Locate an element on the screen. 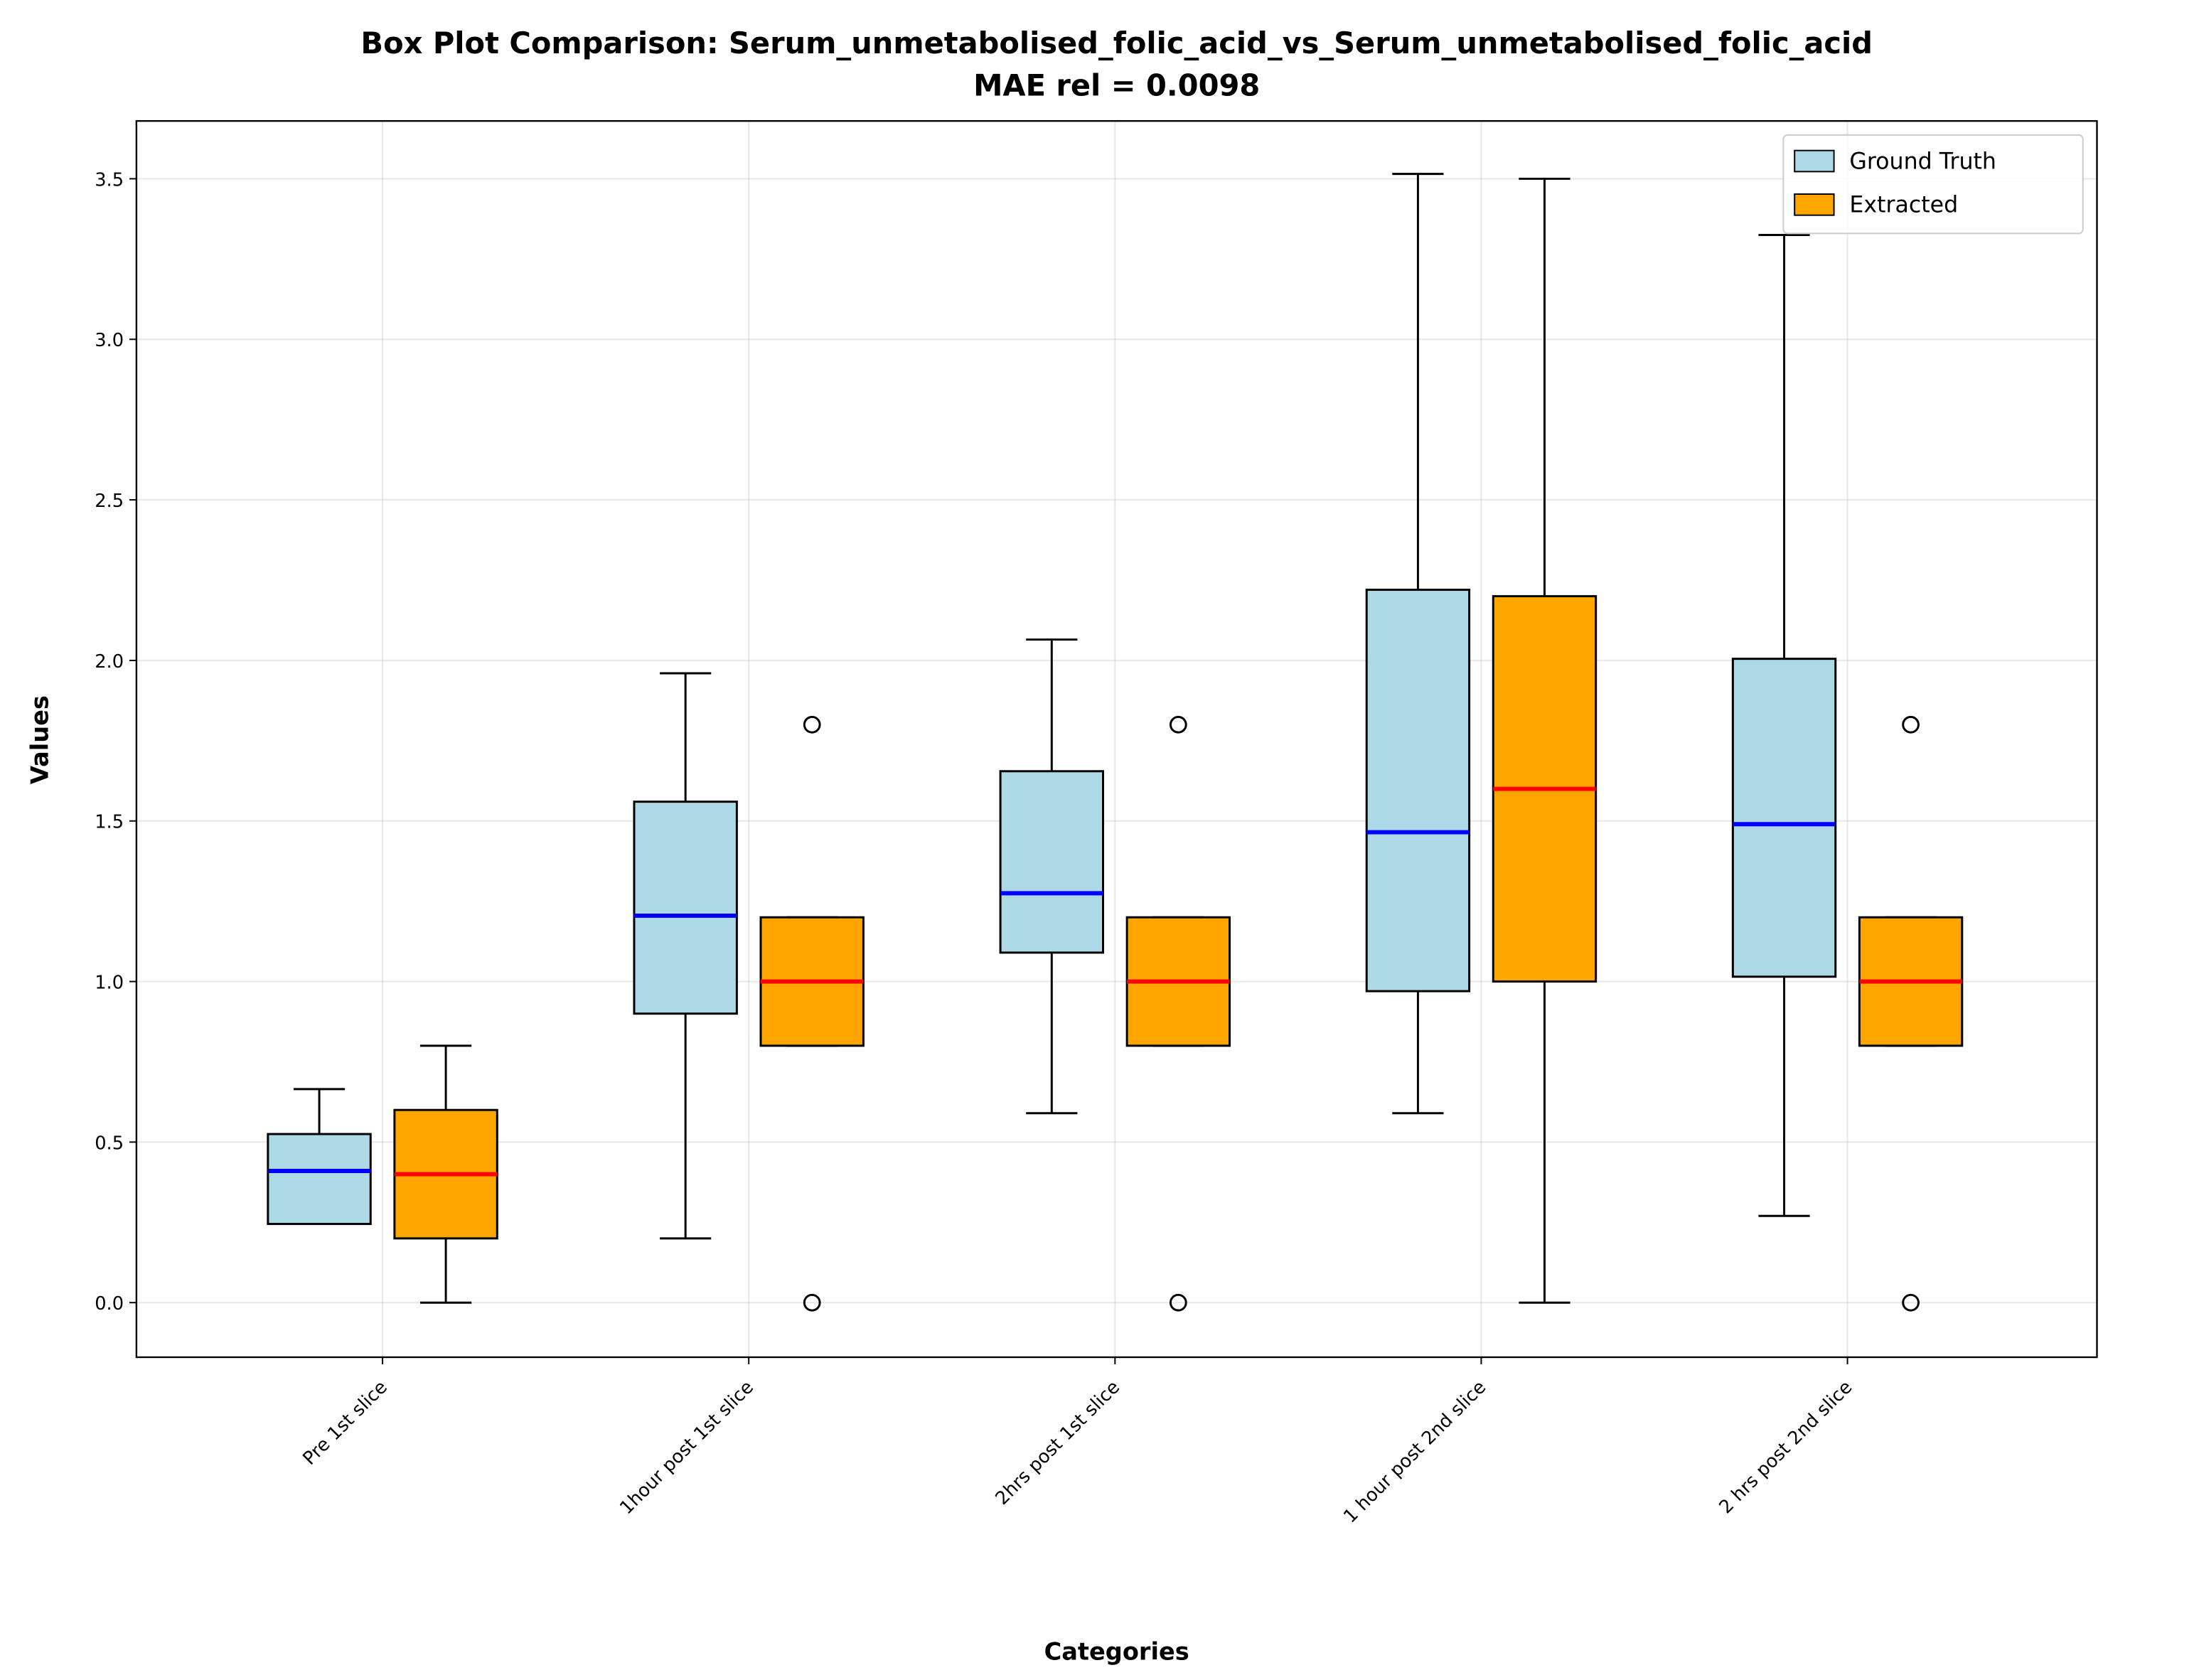 The width and height of the screenshot is (2194, 1680). y-tick-label: 3.0 is located at coordinates (109, 341).